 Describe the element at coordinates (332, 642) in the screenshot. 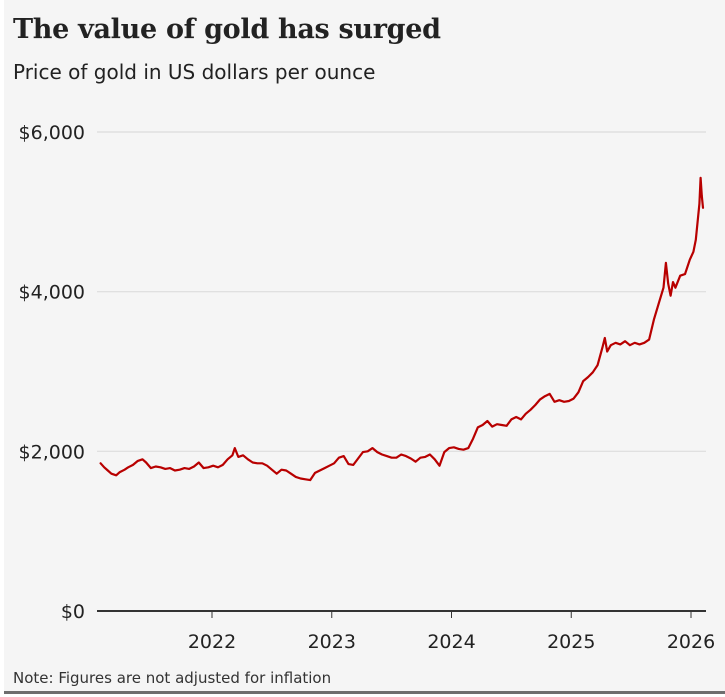

I see `x-tick-label: 2023` at that location.